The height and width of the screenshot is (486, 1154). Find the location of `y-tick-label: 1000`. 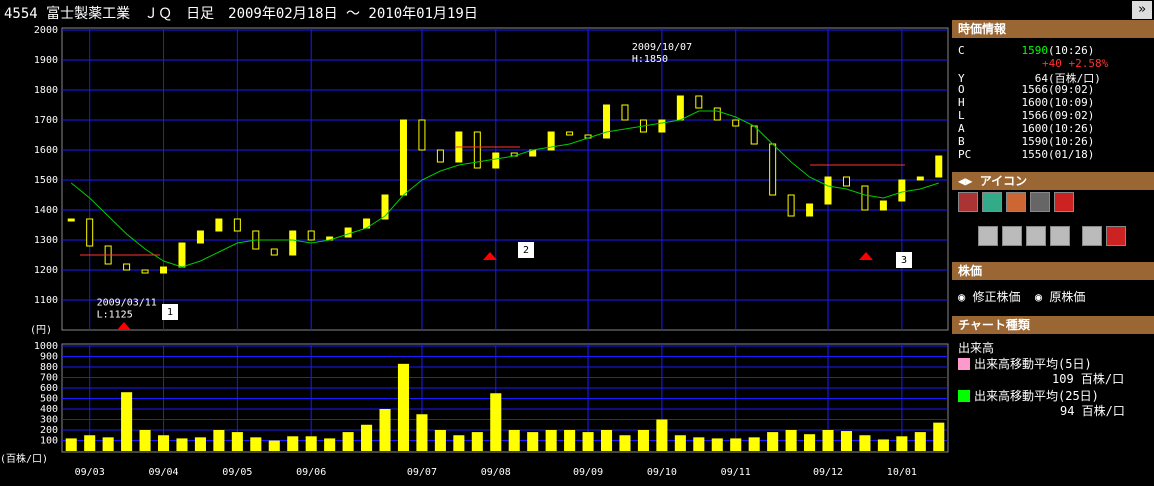

y-tick-label: 1000 is located at coordinates (46, 346).